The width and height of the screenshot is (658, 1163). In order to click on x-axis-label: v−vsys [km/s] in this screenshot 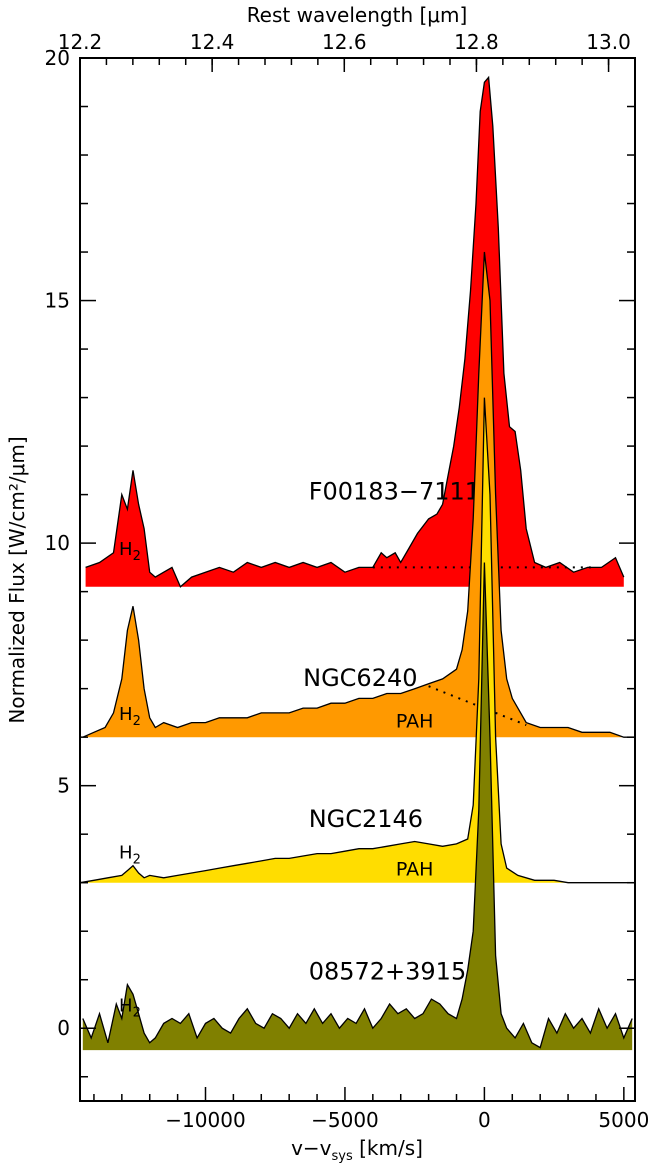, I will do `click(357, 1149)`.